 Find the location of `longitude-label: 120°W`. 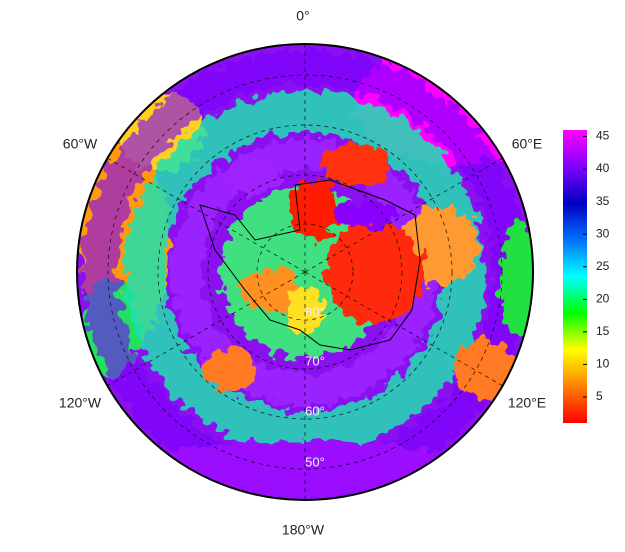

longitude-label: 120°W is located at coordinates (80, 403).